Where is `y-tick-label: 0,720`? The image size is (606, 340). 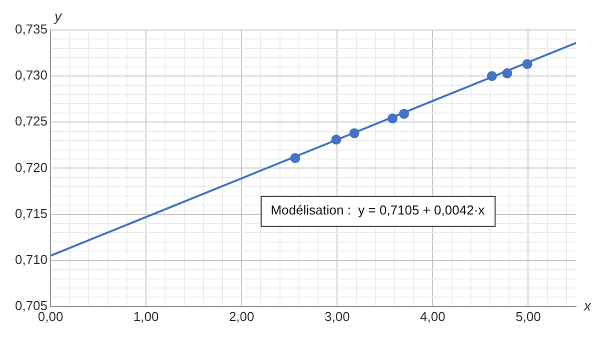 y-tick-label: 0,720 is located at coordinates (31, 167).